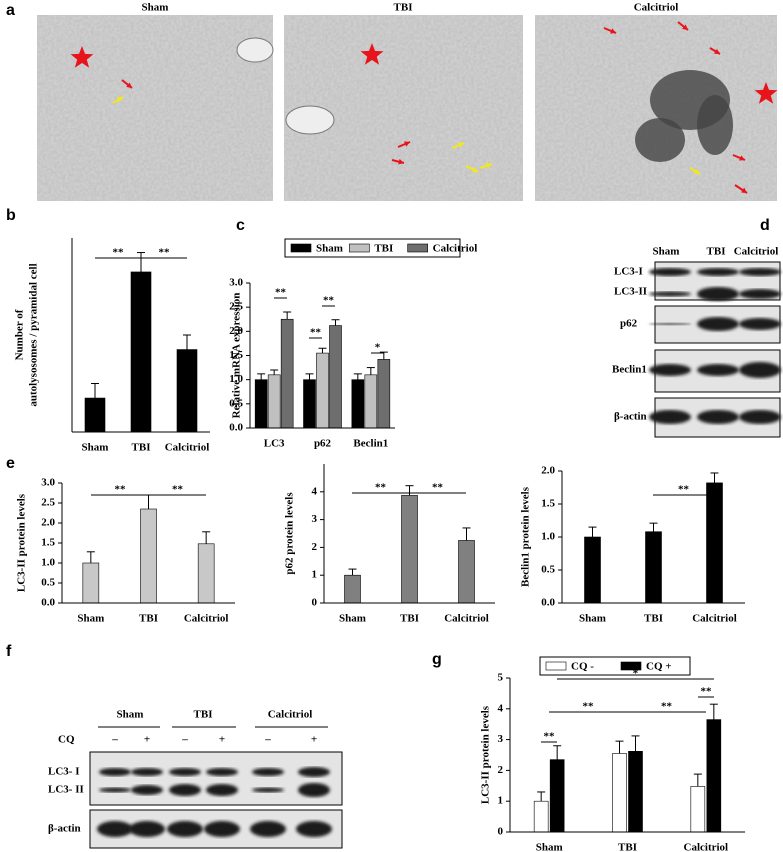 This screenshot has width=783, height=852. Describe the element at coordinates (48, 483) in the screenshot. I see `y-tick-label: 3.0` at that location.